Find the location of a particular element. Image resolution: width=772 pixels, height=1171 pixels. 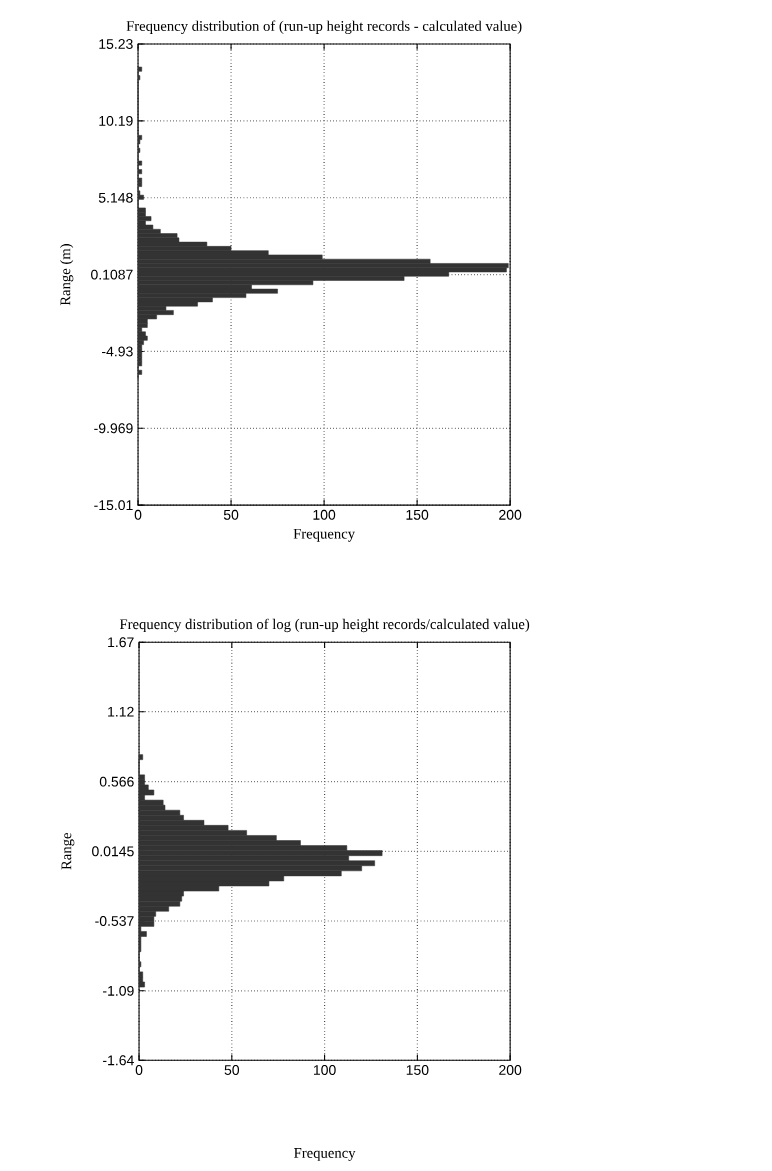

y-tick-label: -4.93 is located at coordinates (117, 351).